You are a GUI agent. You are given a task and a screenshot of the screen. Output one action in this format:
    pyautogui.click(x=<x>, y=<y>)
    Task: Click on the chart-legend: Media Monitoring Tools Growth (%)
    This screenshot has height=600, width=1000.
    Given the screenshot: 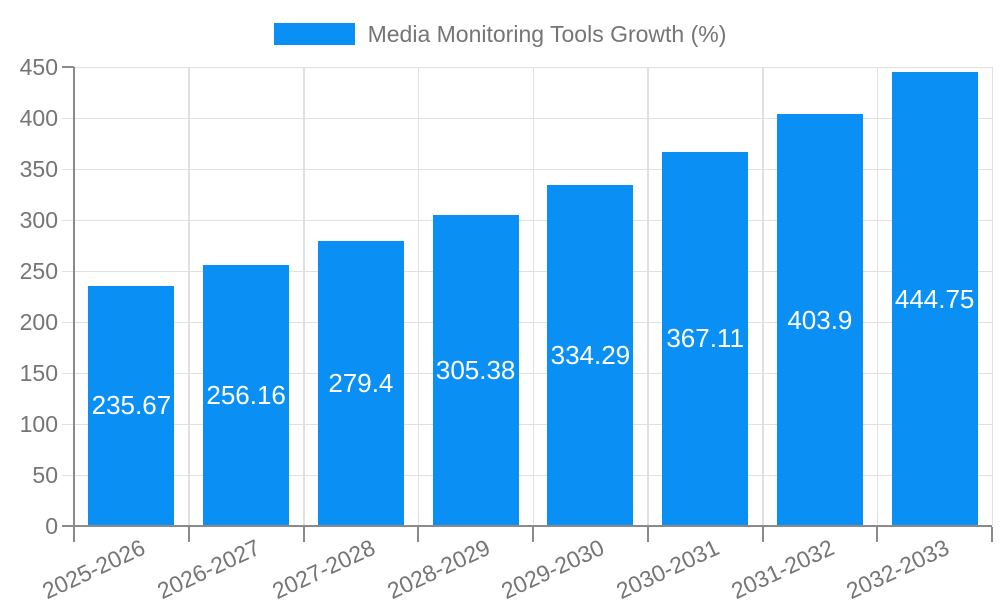 What is the action you would take?
    pyautogui.click(x=500, y=34)
    